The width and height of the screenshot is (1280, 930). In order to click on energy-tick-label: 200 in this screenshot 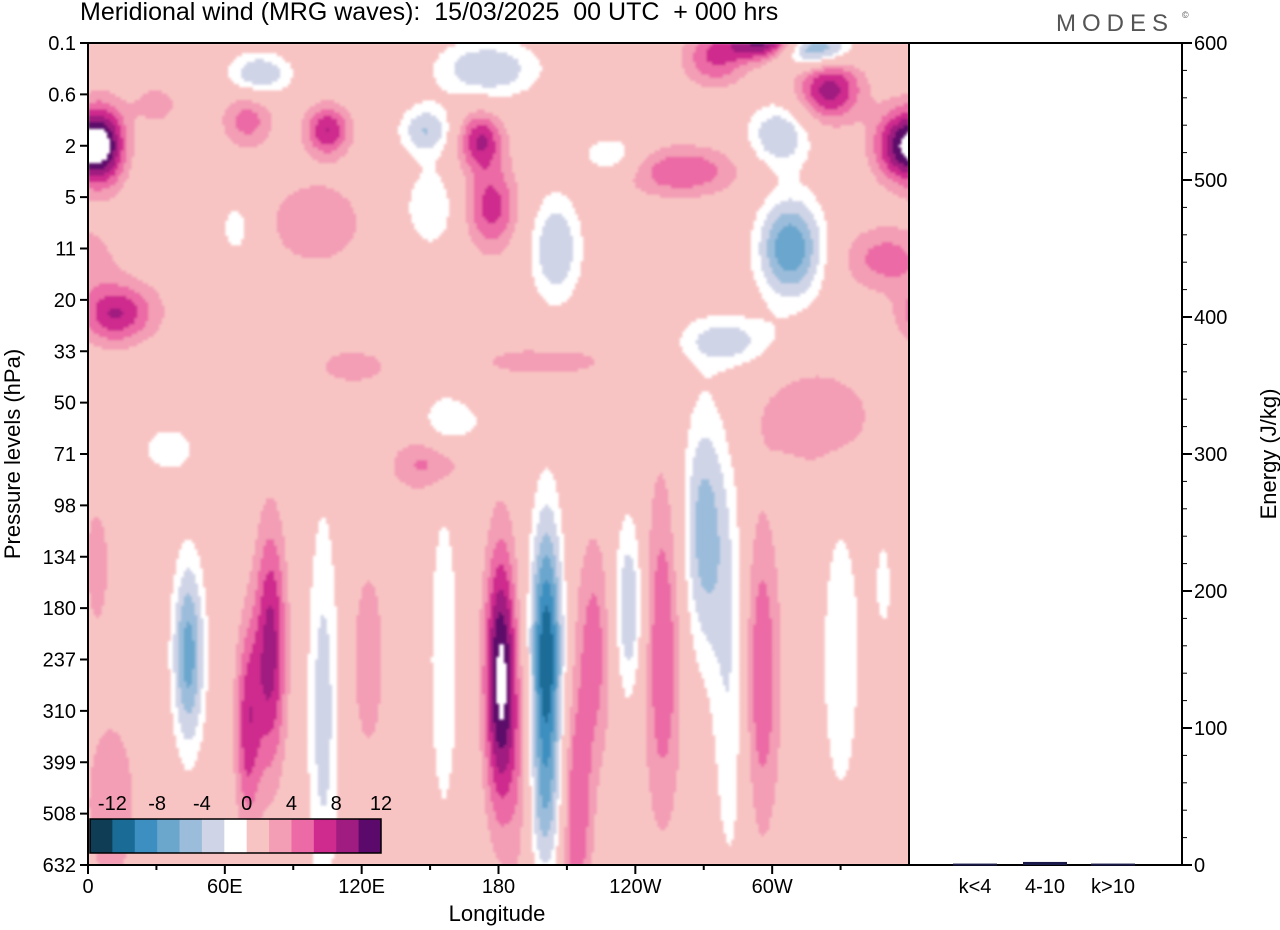, I will do `click(1210, 592)`.